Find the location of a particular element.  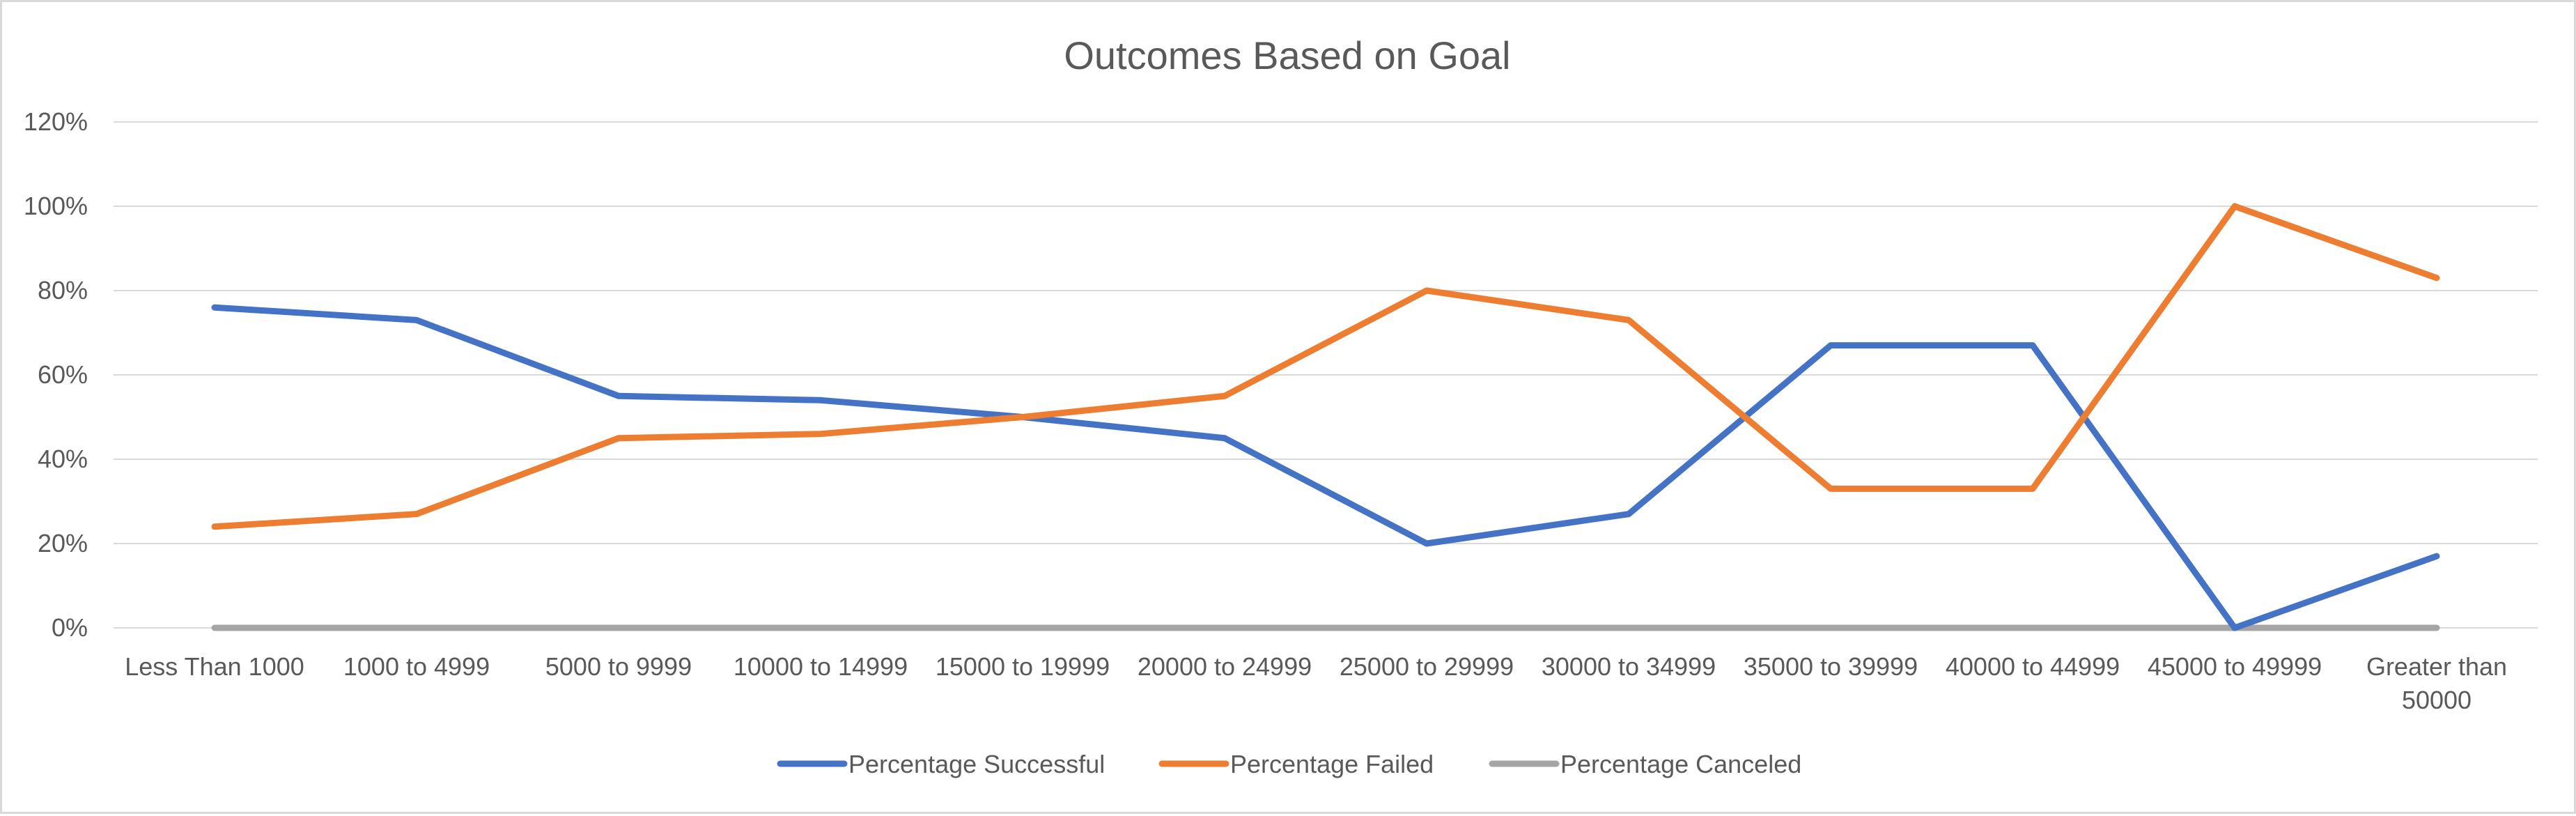

y-tick-label: 120% is located at coordinates (56, 122).